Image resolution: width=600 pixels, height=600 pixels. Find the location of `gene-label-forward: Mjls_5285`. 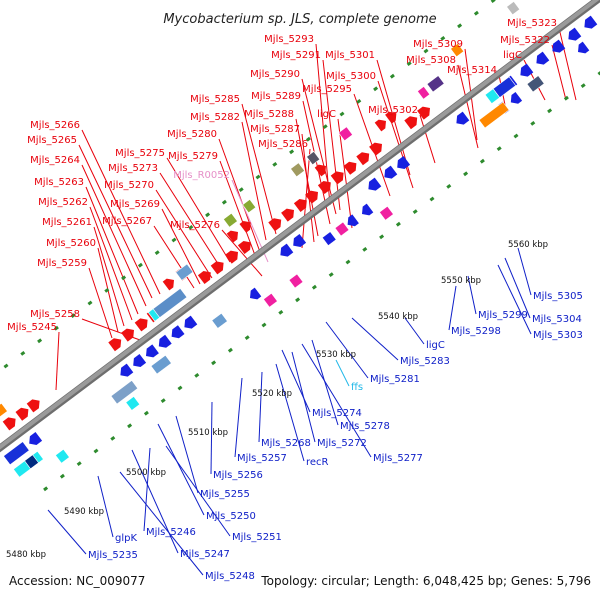

gene-label-forward: Mjls_5285 is located at coordinates (215, 99).